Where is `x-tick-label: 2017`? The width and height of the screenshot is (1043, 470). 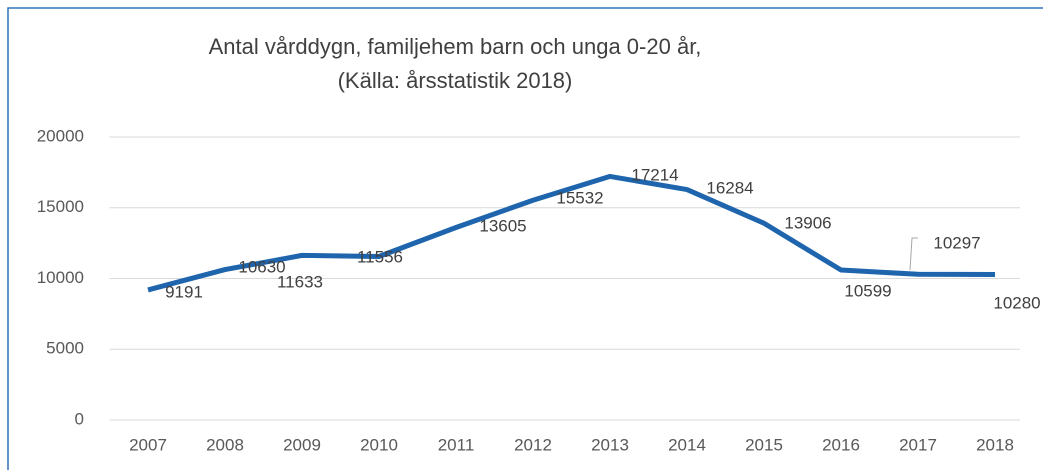
x-tick-label: 2017 is located at coordinates (918, 444).